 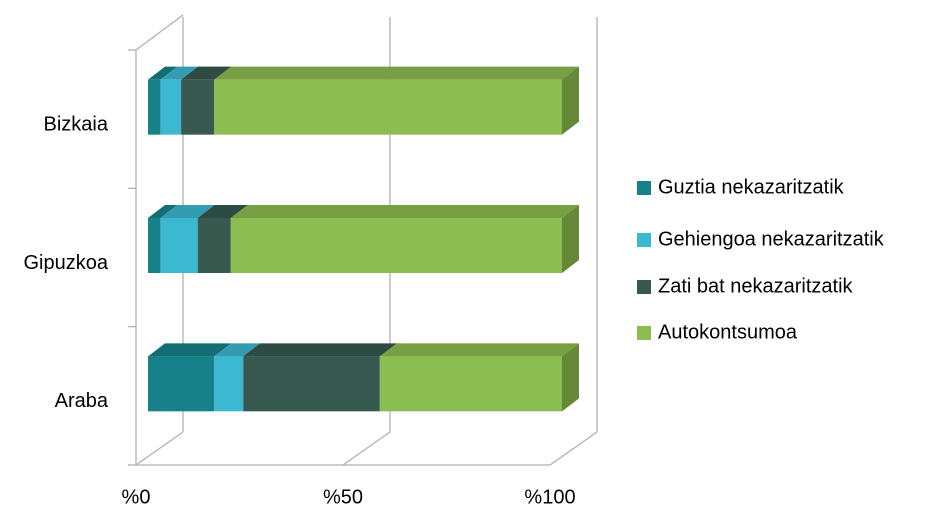 What do you see at coordinates (76, 124) in the screenshot?
I see `y-tick-label: Bizkaia` at bounding box center [76, 124].